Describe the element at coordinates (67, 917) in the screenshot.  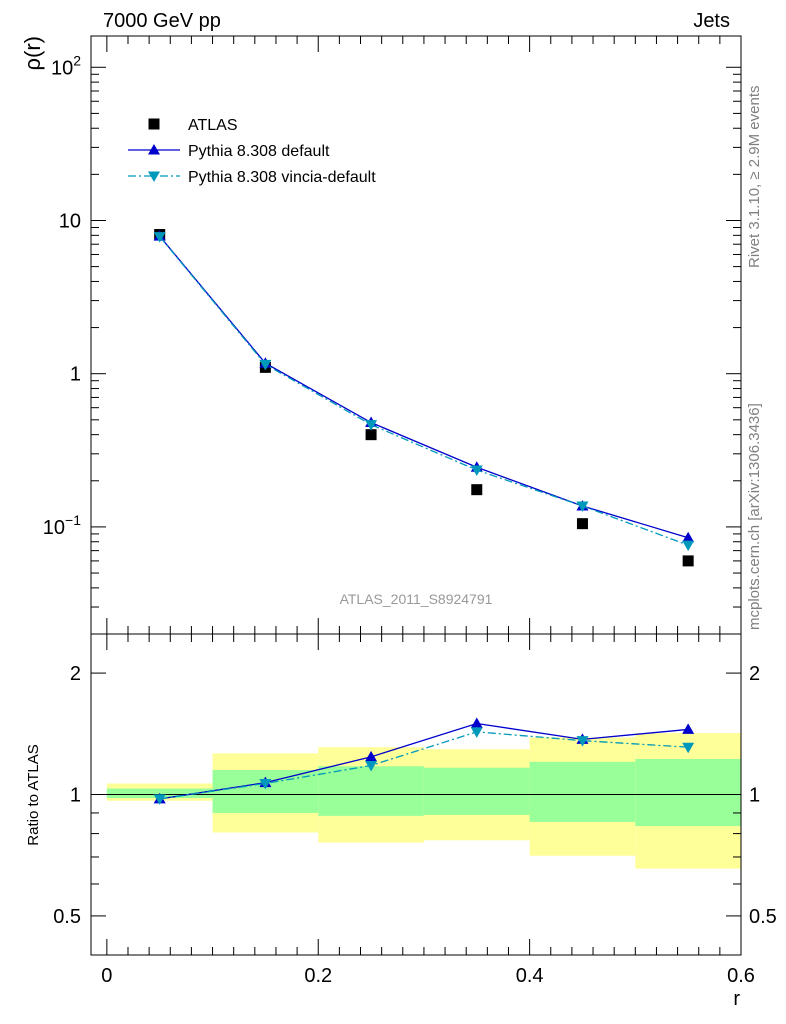
I see `ratio-ytick-label-left-0: 0.5` at that location.